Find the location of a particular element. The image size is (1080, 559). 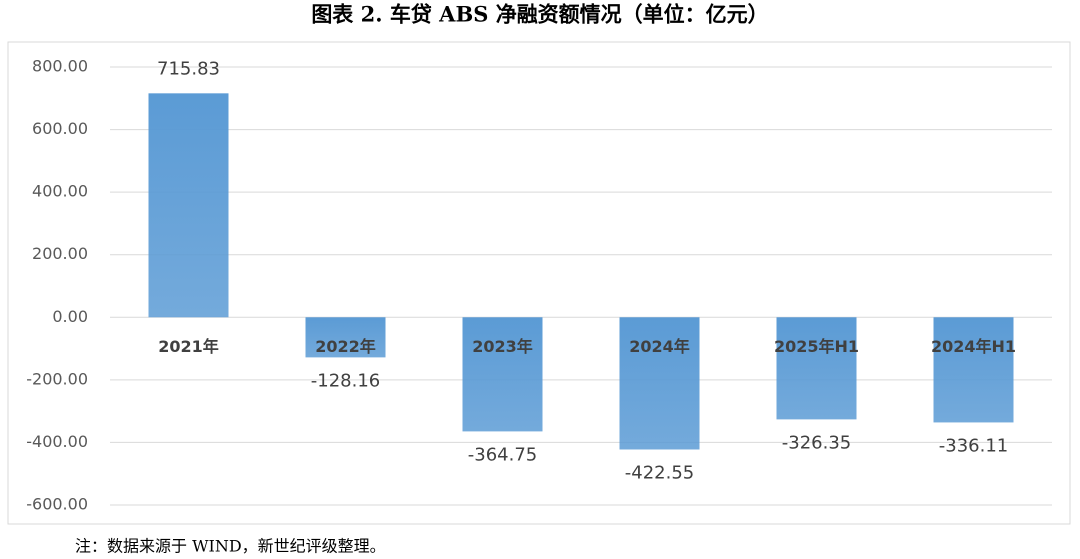

value-label: -128.16 is located at coordinates (345, 380).